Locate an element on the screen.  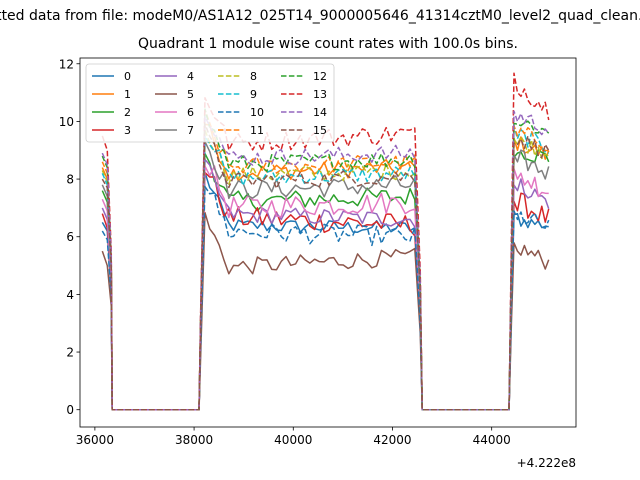
legend-label-10: 10 is located at coordinates (257, 112).